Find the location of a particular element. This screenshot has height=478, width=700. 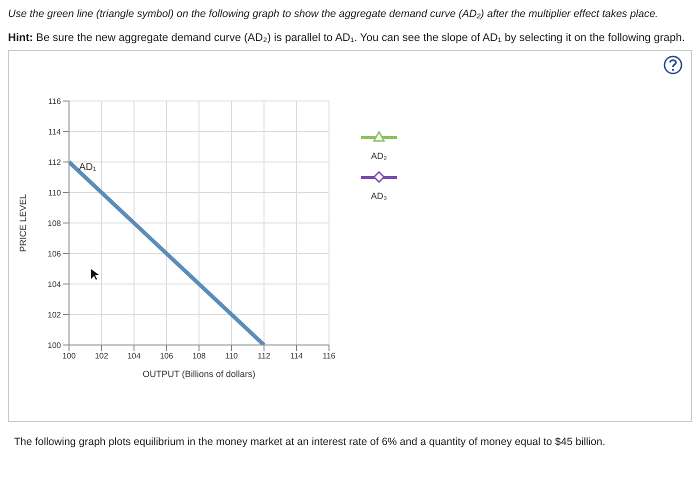

x-tick-label: 100 is located at coordinates (69, 356).